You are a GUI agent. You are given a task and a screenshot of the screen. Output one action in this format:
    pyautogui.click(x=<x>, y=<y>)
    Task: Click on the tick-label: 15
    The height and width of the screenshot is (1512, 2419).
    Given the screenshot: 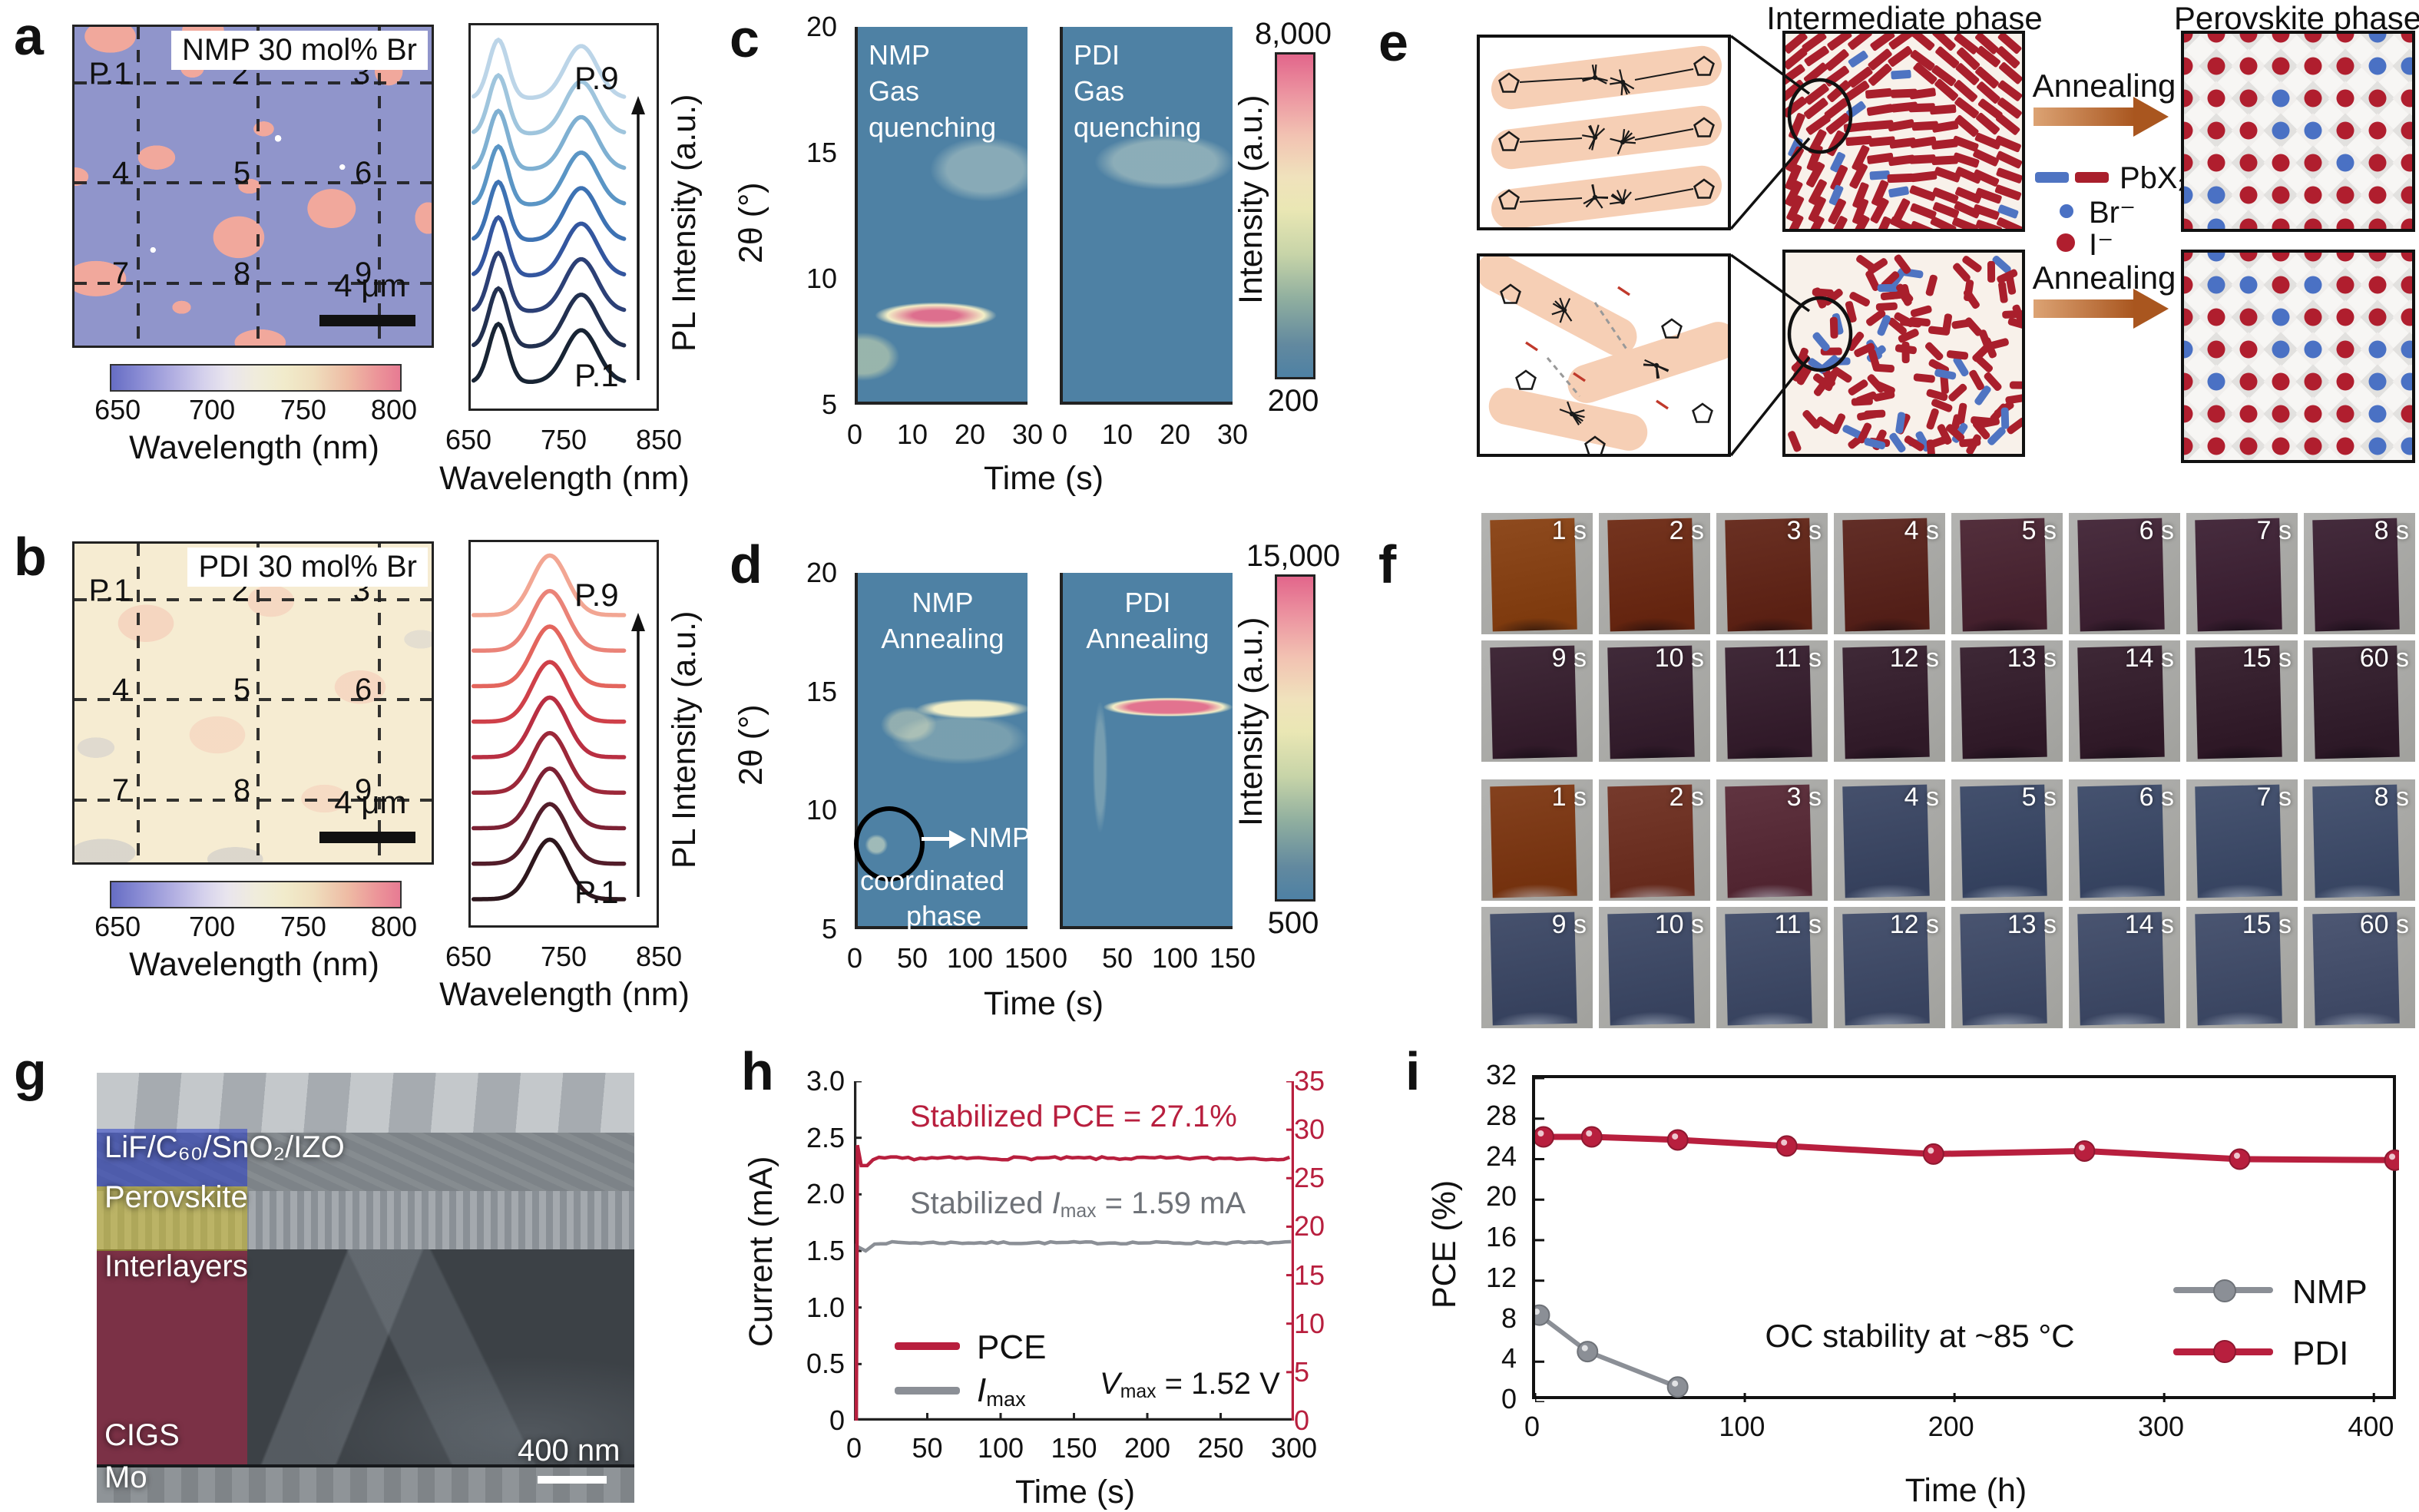 What is the action you would take?
    pyautogui.click(x=821, y=152)
    